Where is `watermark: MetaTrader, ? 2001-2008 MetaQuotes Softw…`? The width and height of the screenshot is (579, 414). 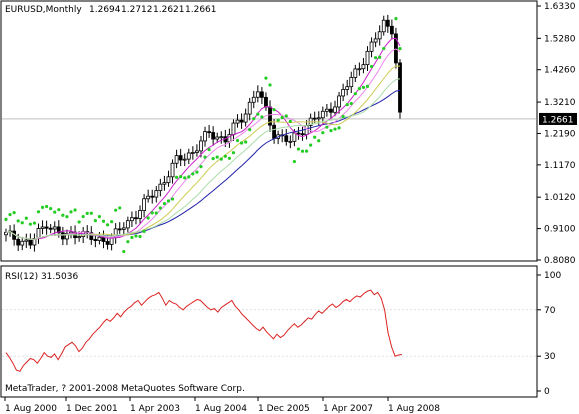
watermark: MetaTrader, ? 2001-2008 MetaQuotes Softw… is located at coordinates (125, 389).